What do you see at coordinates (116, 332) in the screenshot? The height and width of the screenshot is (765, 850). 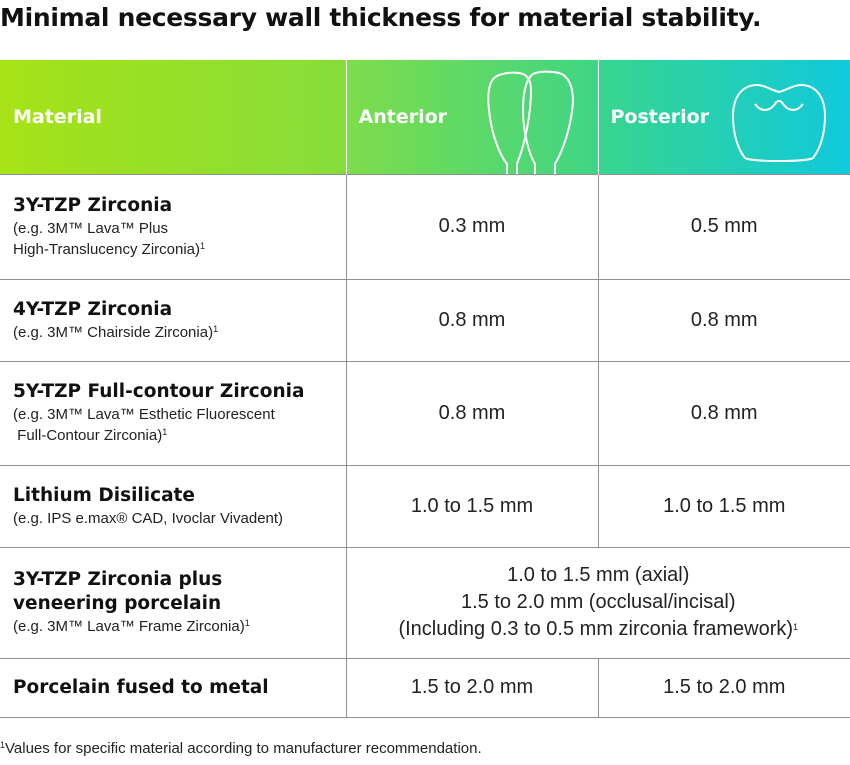 I see `material-example: (e.g. 3M™ Chairside Zirconia)1` at bounding box center [116, 332].